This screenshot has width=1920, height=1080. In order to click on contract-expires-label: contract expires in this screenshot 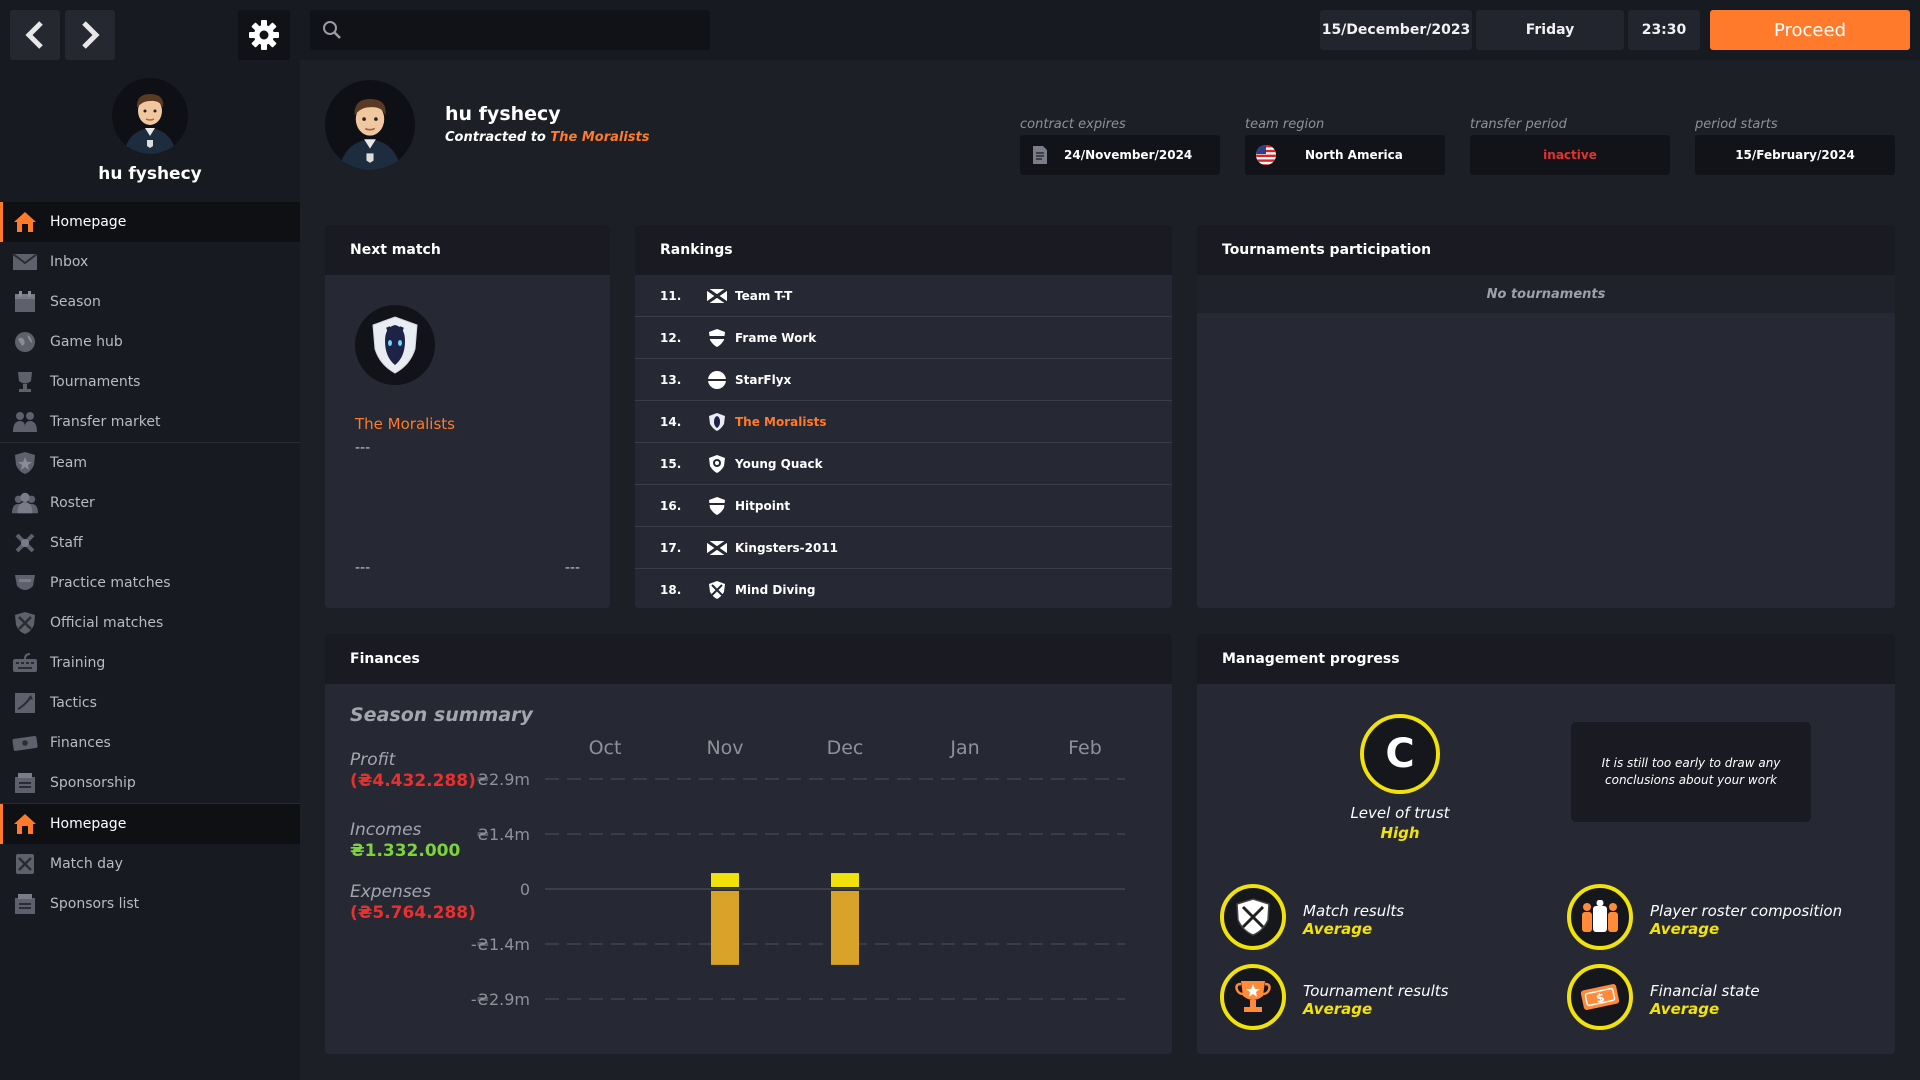, I will do `click(1073, 124)`.